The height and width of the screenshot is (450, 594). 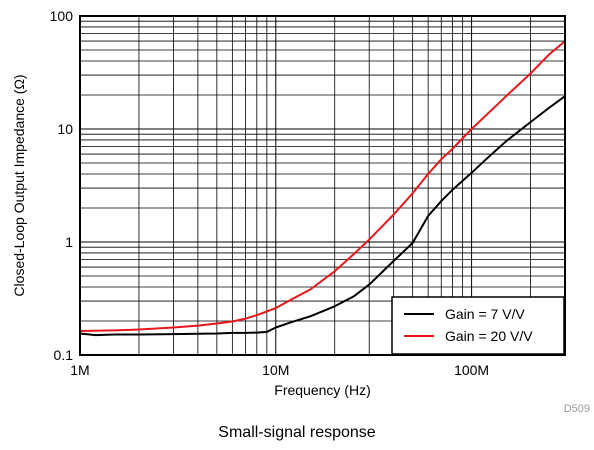 I want to click on y-tick-label: 1, so click(x=69, y=242).